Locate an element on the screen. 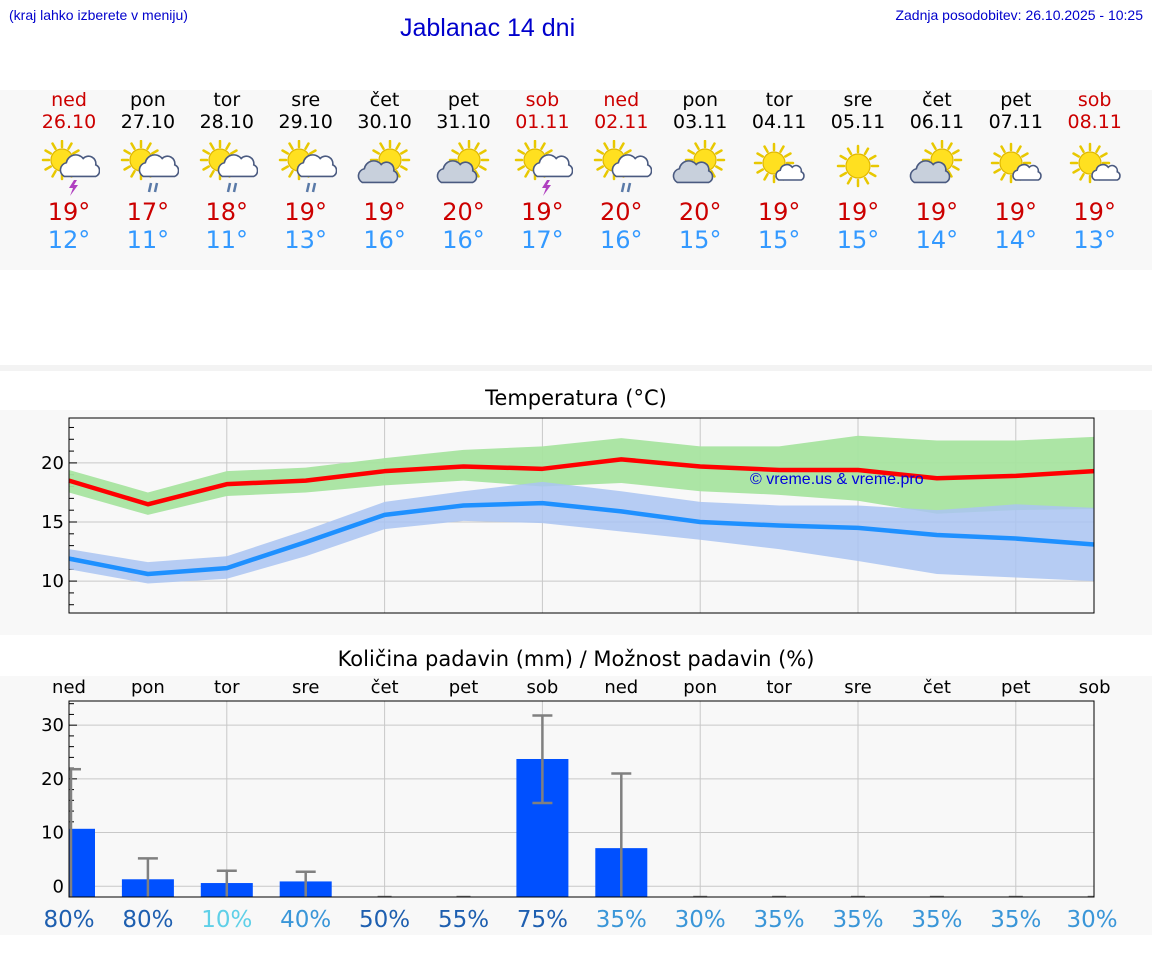 This screenshot has height=975, width=1152. location-hint: (kraj lahko izberete v meniju) is located at coordinates (98, 15).